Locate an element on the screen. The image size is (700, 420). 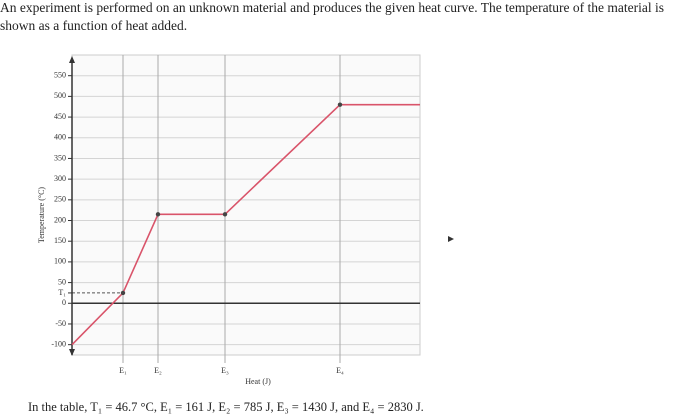
cursor is located at coordinates (451, 239).